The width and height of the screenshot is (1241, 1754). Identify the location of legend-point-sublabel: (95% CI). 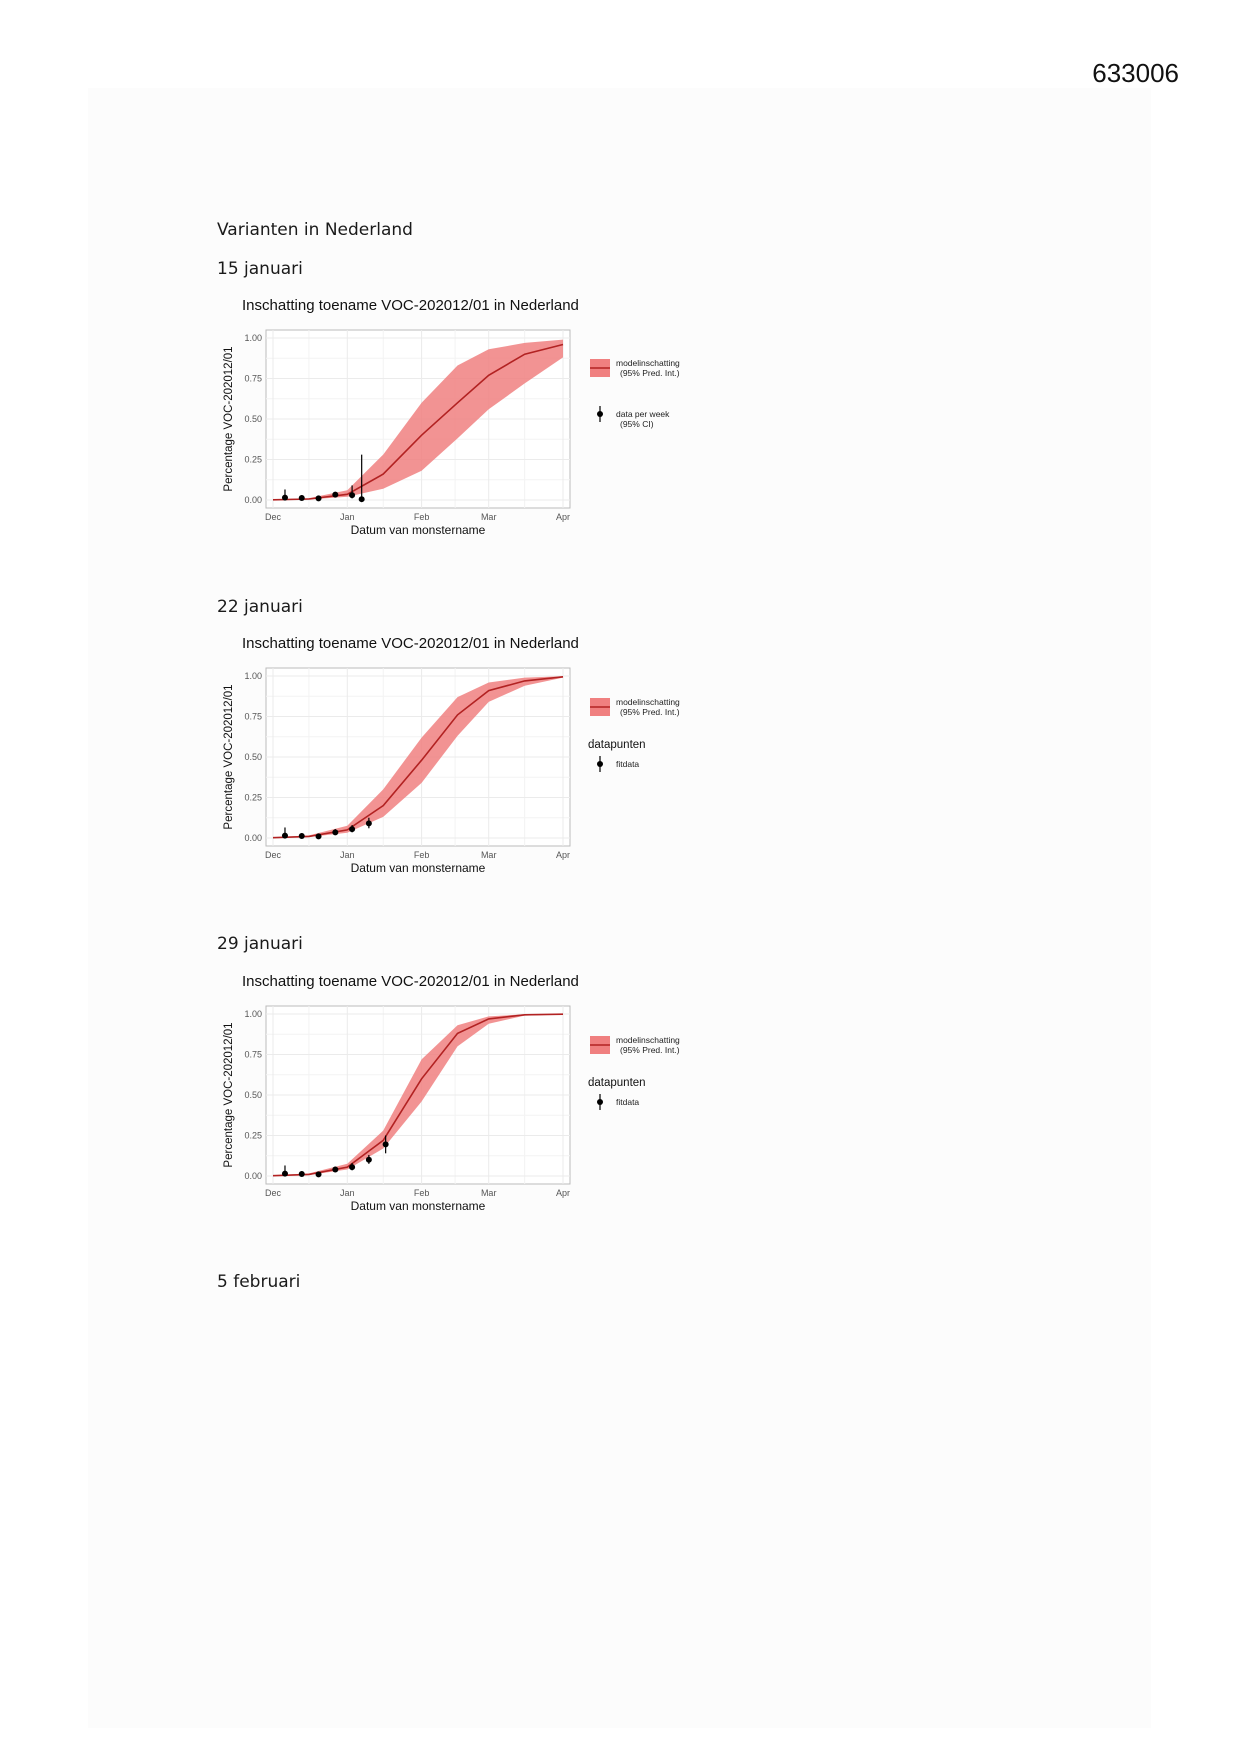
(637, 424).